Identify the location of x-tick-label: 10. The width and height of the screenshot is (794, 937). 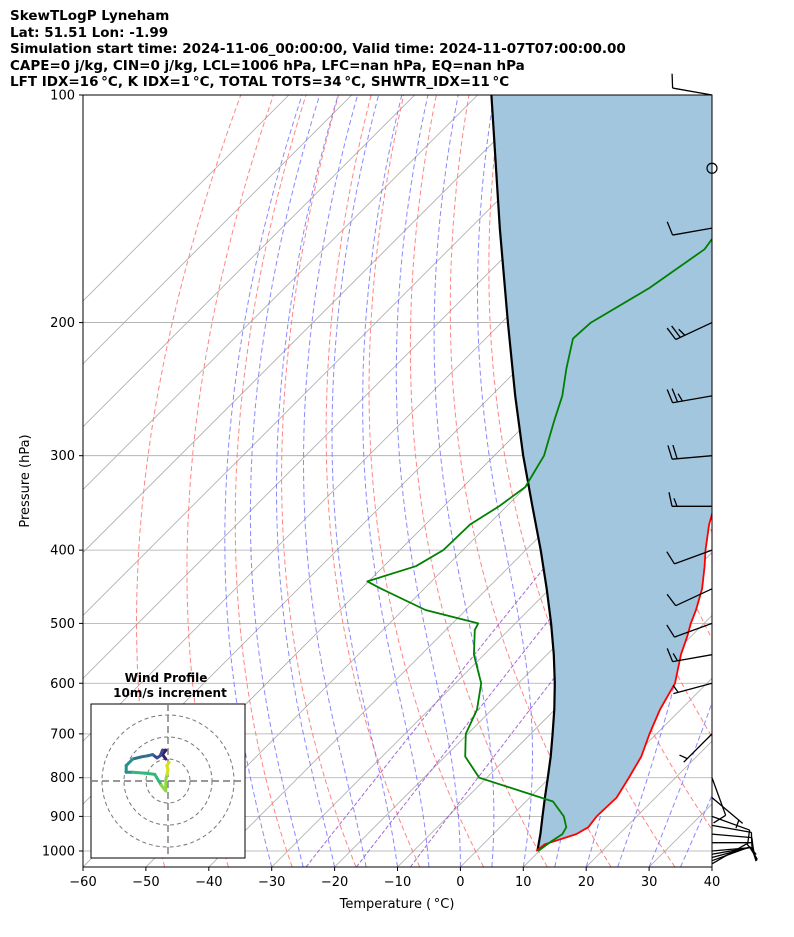
(523, 882).